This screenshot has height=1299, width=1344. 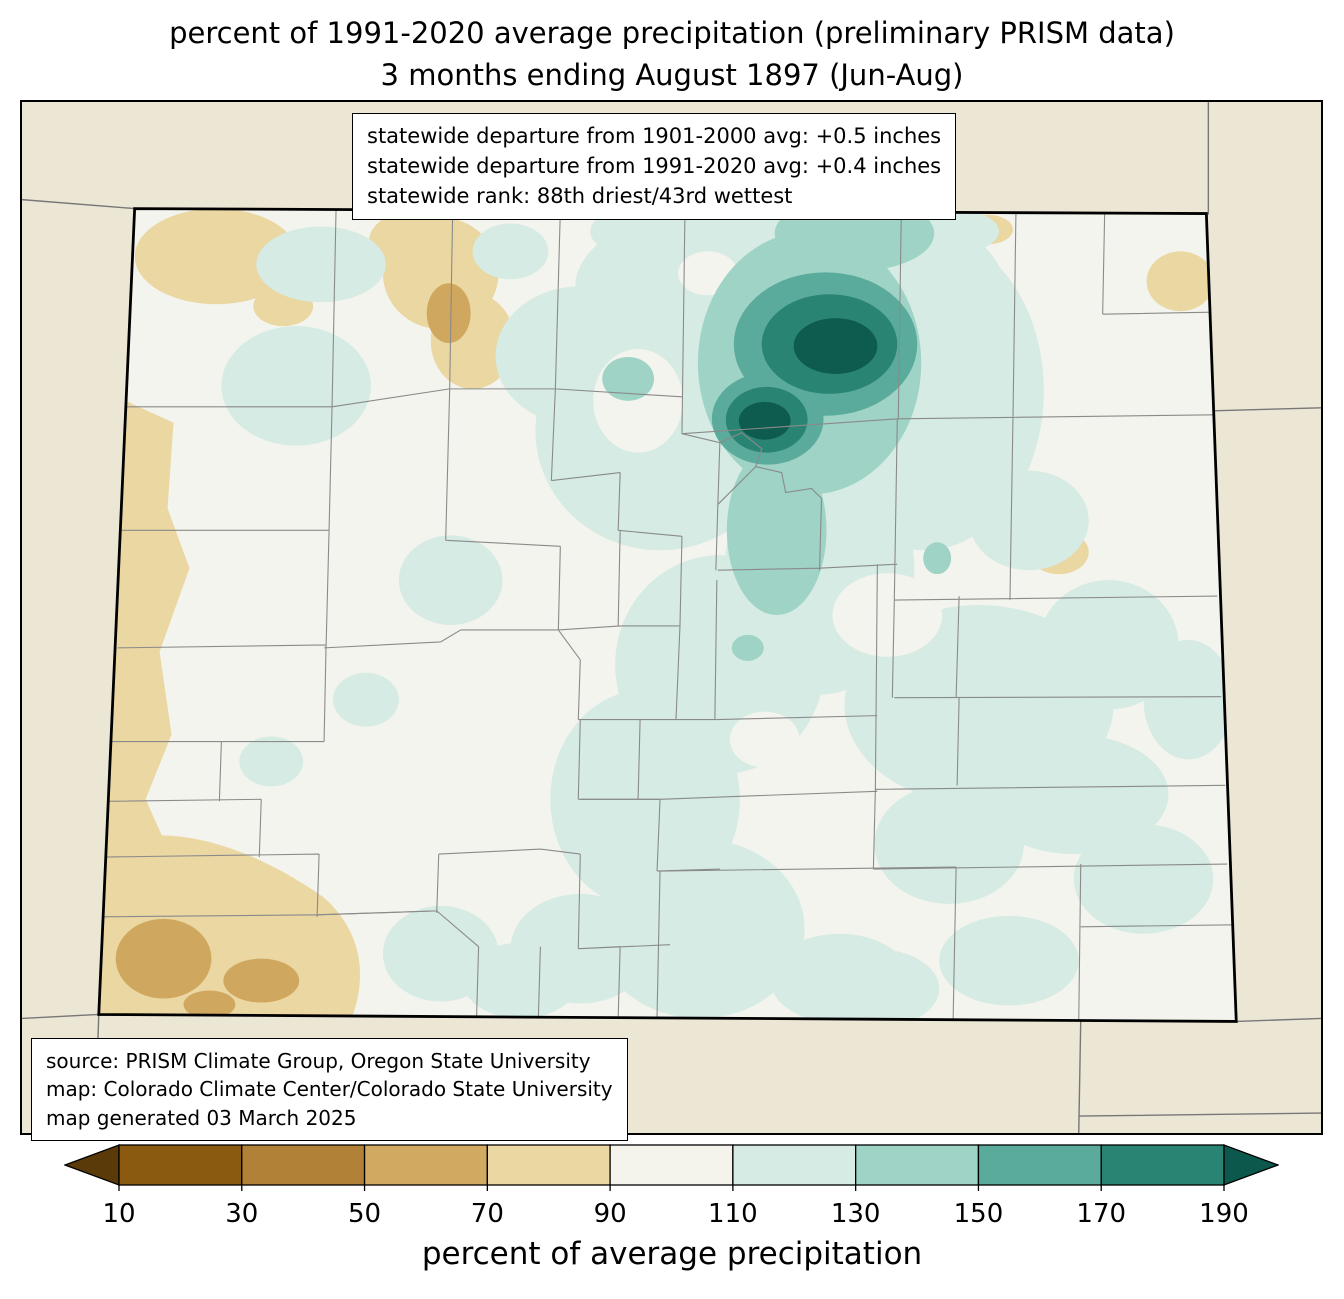 What do you see at coordinates (242, 1214) in the screenshot?
I see `colorbar-tick-30: 30` at bounding box center [242, 1214].